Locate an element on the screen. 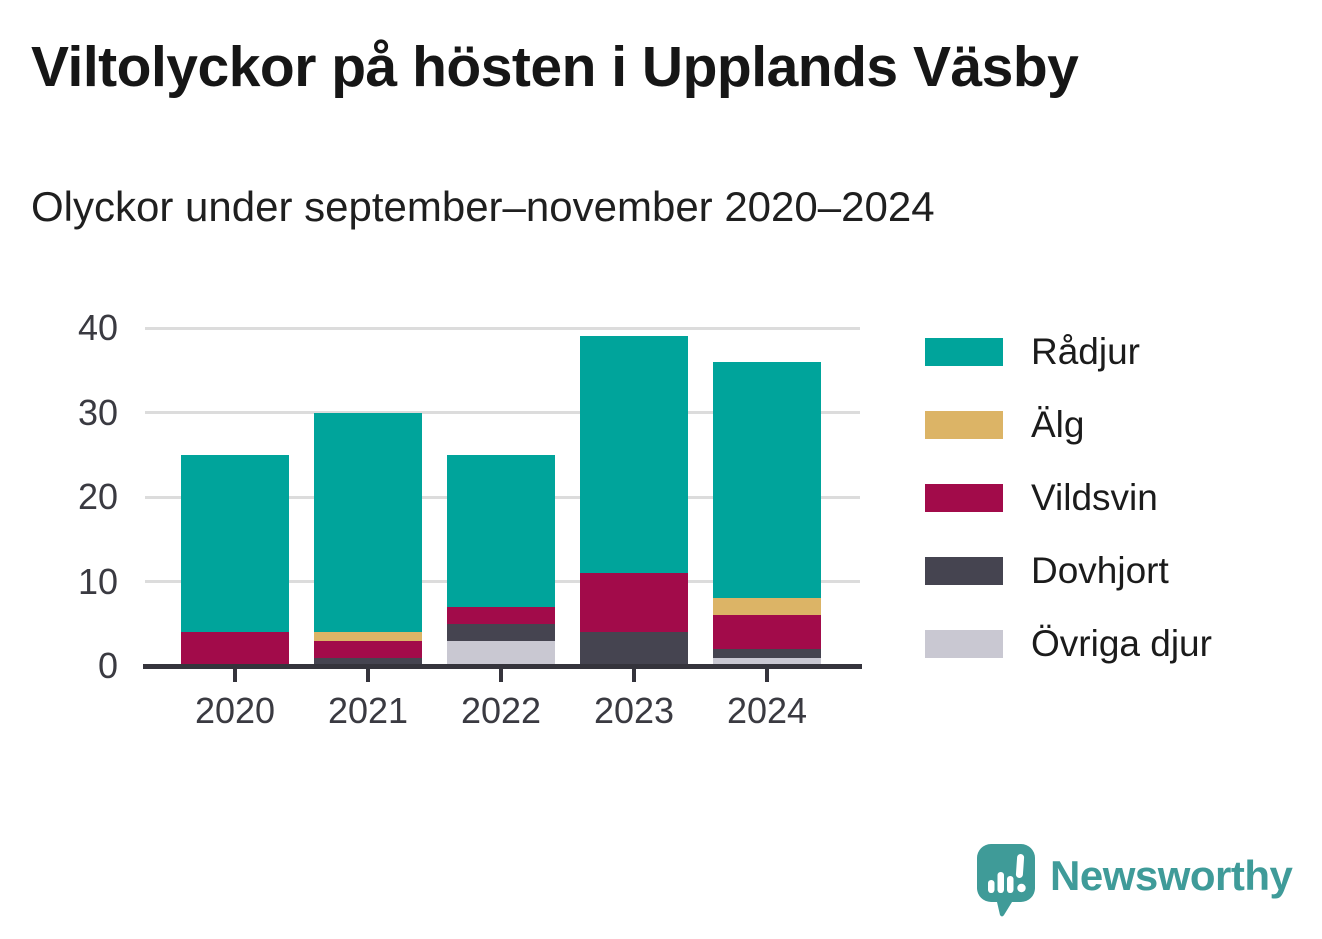  legend-item-Vildsvin: Vildsvin is located at coordinates (1068, 498).